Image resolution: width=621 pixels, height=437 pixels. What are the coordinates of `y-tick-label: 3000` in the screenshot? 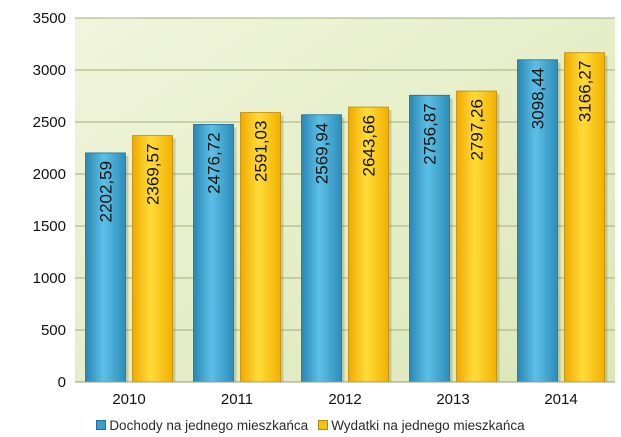 It's located at (49, 70).